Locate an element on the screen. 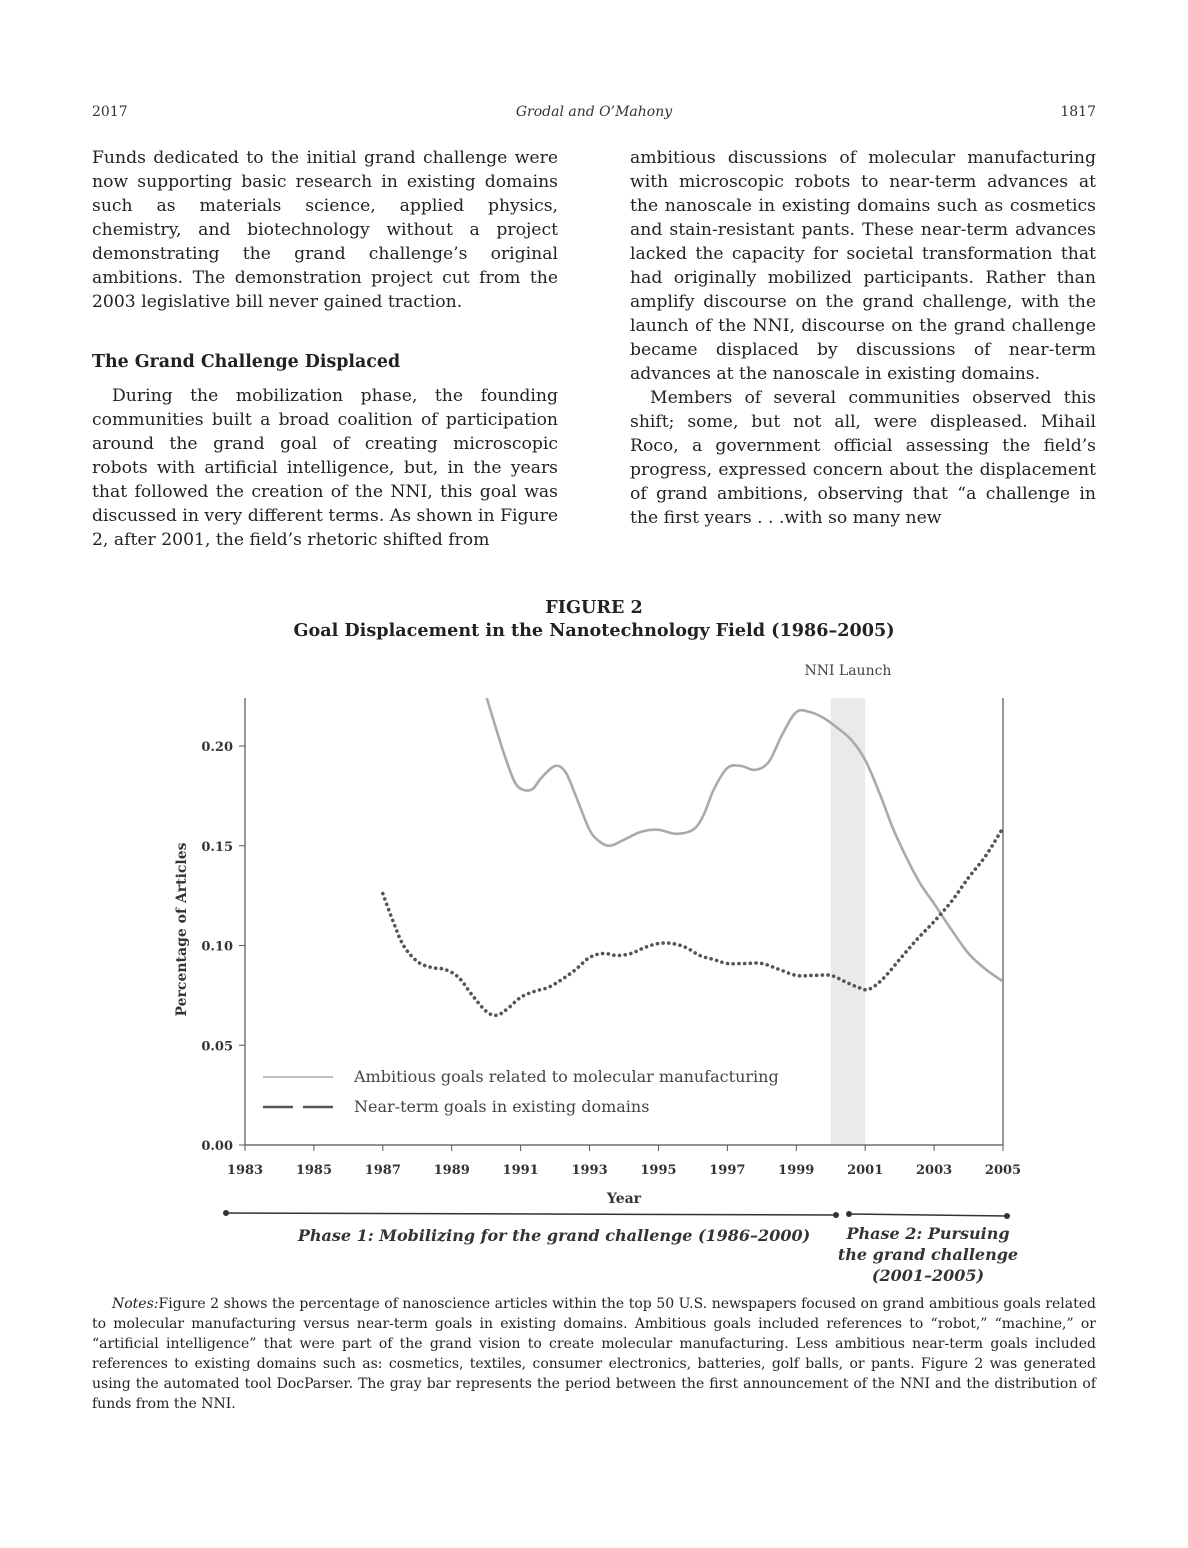 The height and width of the screenshot is (1548, 1188). legend-label-near-term: Near-term goals in existing domains is located at coordinates (501, 1106).